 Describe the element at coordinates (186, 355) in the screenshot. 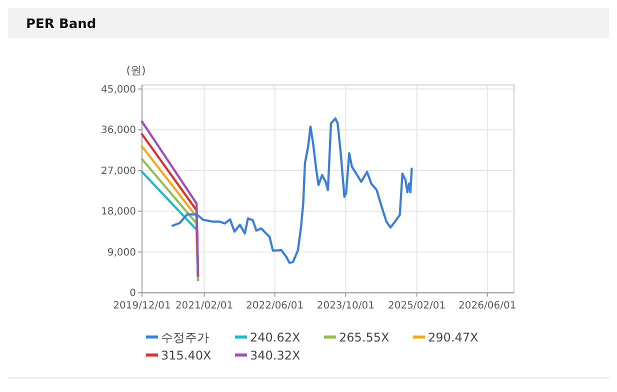

I see `legend-label: 315.40X` at that location.